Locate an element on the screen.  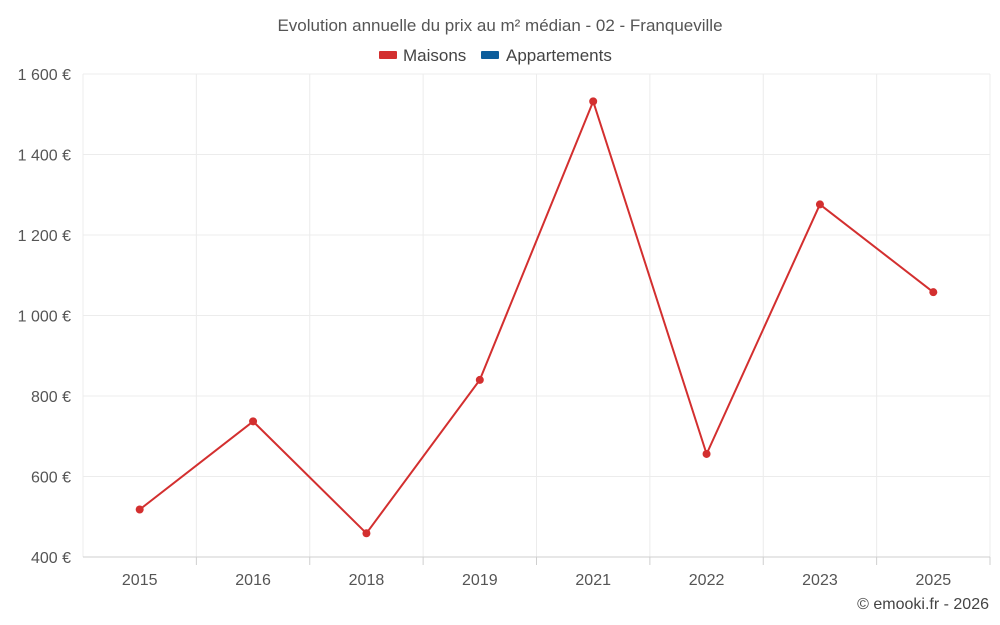
legend-label-appartements: Appartements is located at coordinates (559, 55).